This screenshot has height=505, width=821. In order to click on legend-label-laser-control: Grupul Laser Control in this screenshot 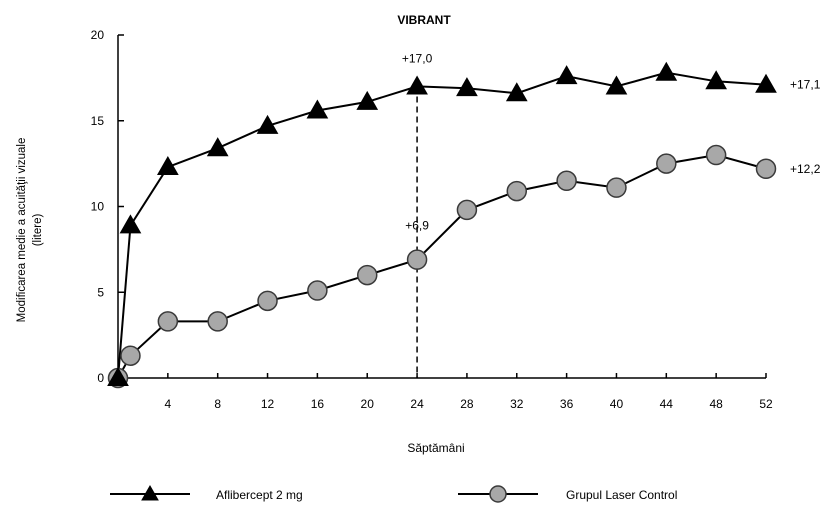, I will do `click(621, 495)`.